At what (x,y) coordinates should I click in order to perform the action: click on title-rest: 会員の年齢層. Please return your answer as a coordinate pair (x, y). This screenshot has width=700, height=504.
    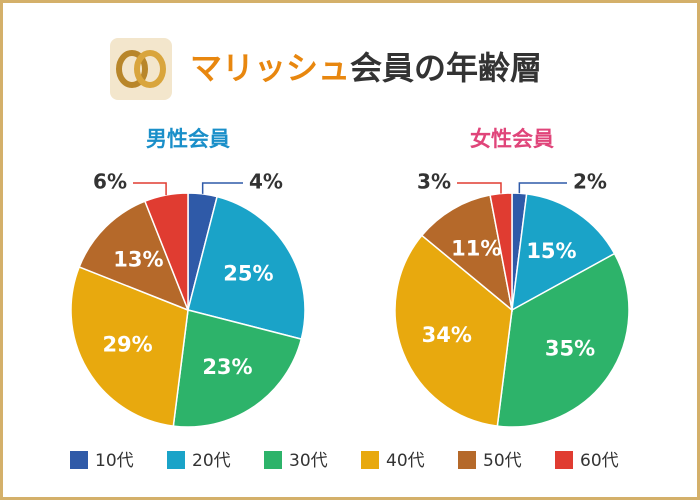
    Looking at the image, I should click on (446, 68).